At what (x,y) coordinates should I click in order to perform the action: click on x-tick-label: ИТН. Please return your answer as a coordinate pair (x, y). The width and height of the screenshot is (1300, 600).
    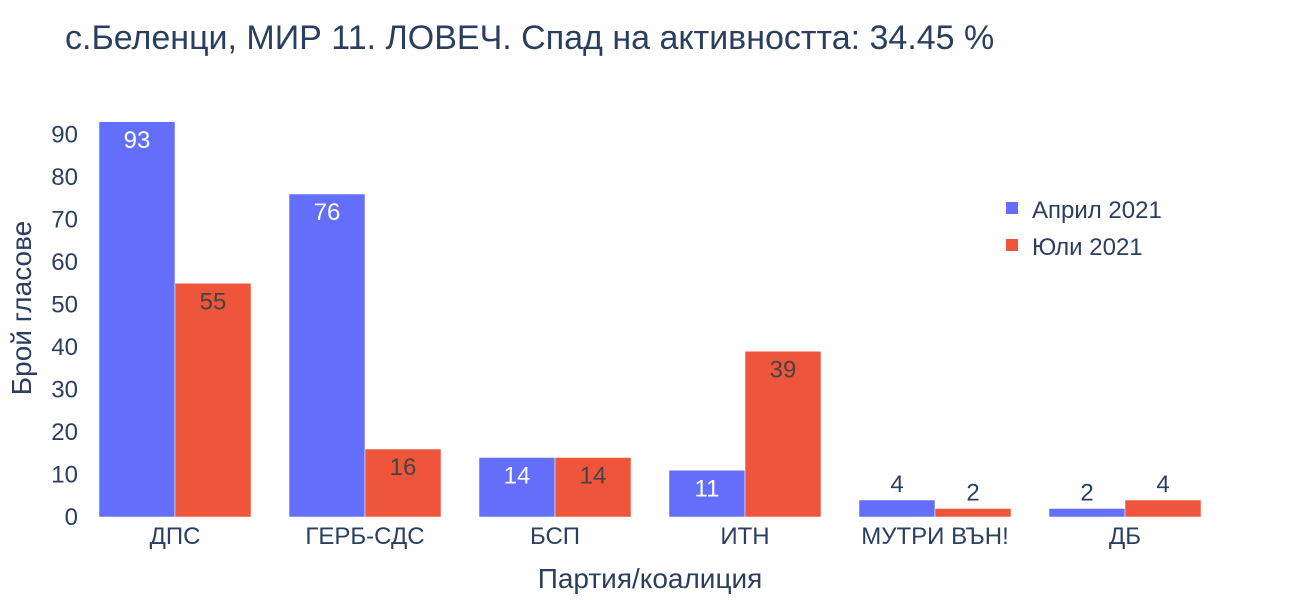
    Looking at the image, I should click on (744, 536).